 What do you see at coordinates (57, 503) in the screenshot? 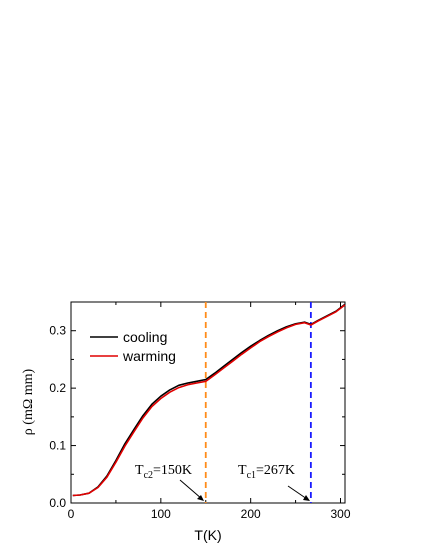
I see `y-tick-label-0.0: 0.0` at bounding box center [57, 503].